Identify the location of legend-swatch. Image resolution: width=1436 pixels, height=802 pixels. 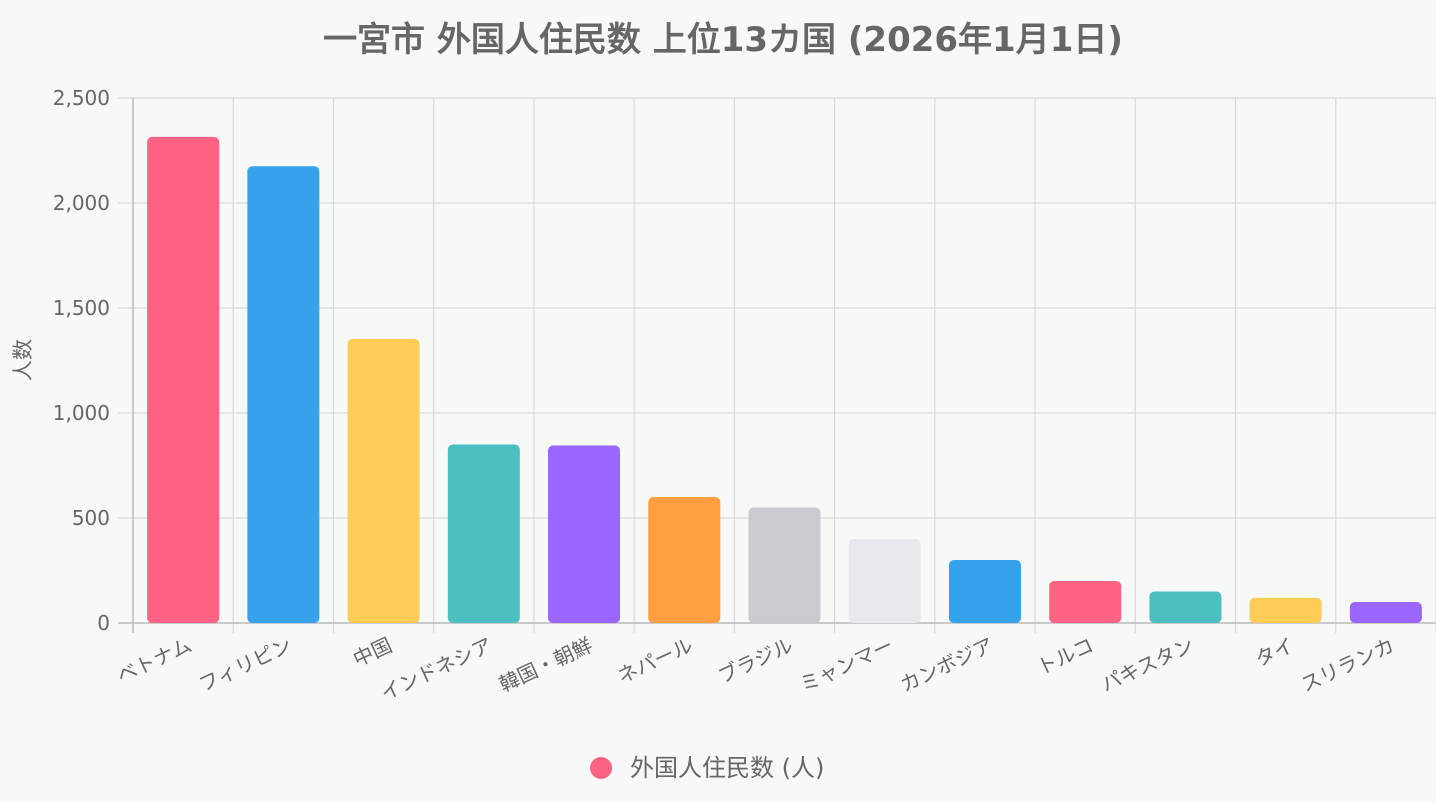
(601, 768).